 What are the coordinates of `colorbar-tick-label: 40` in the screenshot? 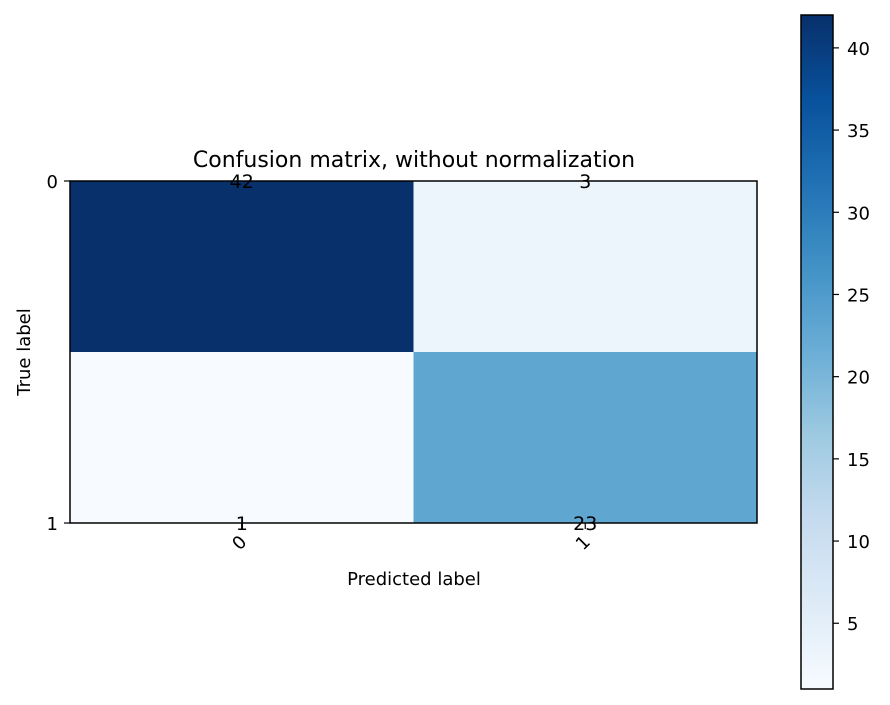 It's located at (858, 49).